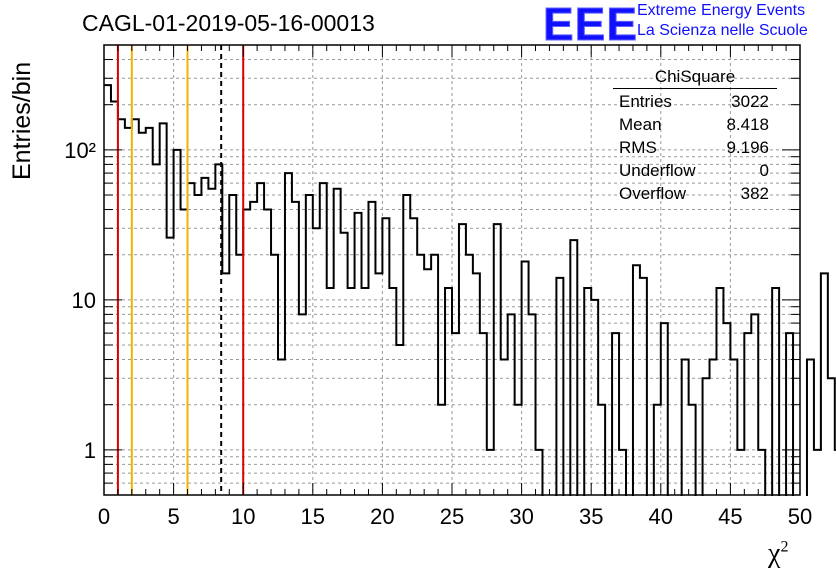  I want to click on stats-value: 8.418, so click(747, 124).